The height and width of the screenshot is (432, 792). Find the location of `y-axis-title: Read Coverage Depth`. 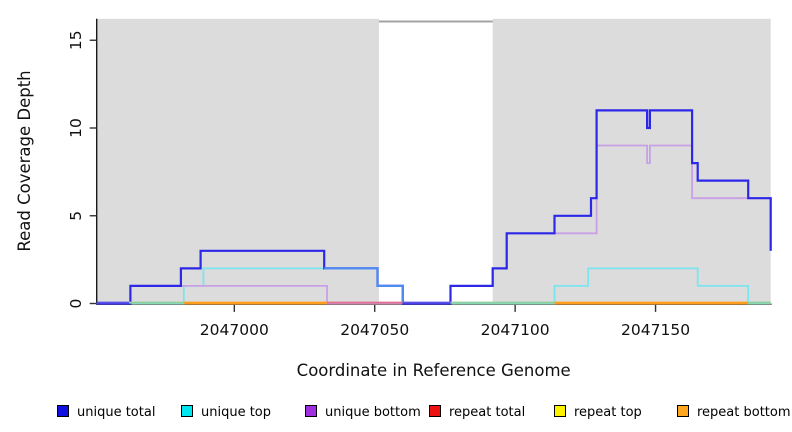

y-axis-title: Read Coverage Depth is located at coordinates (24, 160).